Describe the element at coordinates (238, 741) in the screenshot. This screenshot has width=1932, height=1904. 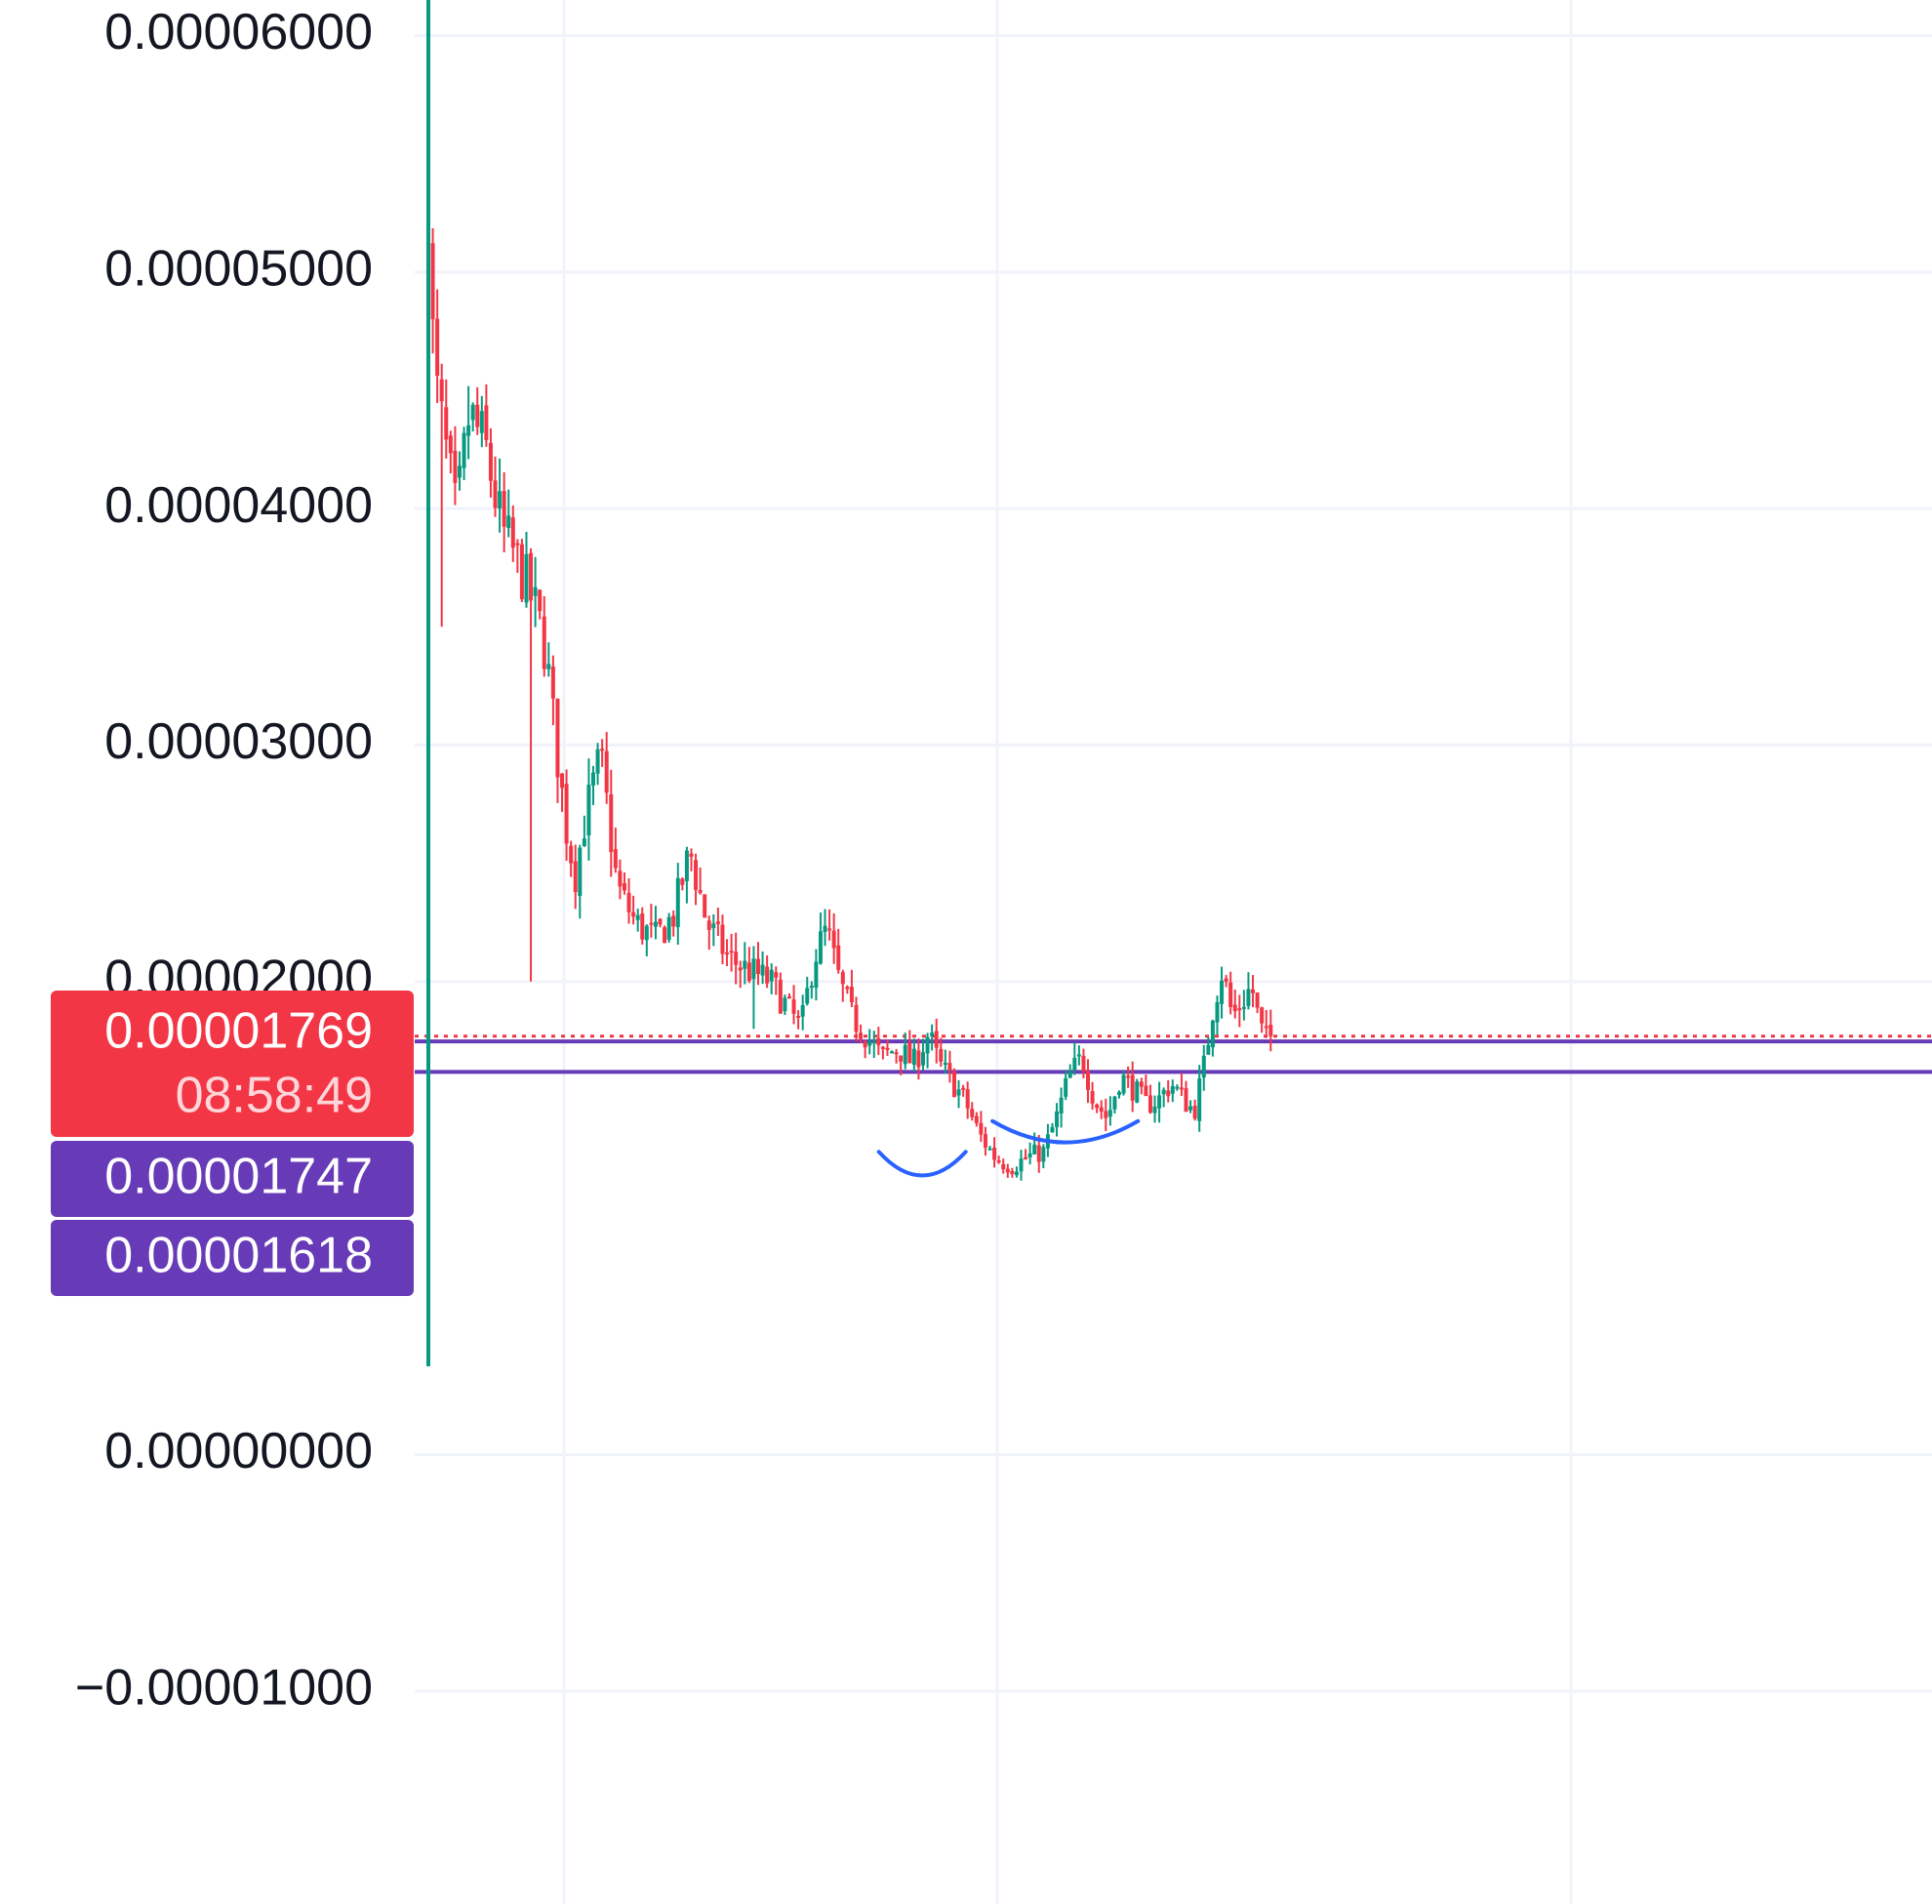
I see `y-tick-label: 0.00003000` at that location.